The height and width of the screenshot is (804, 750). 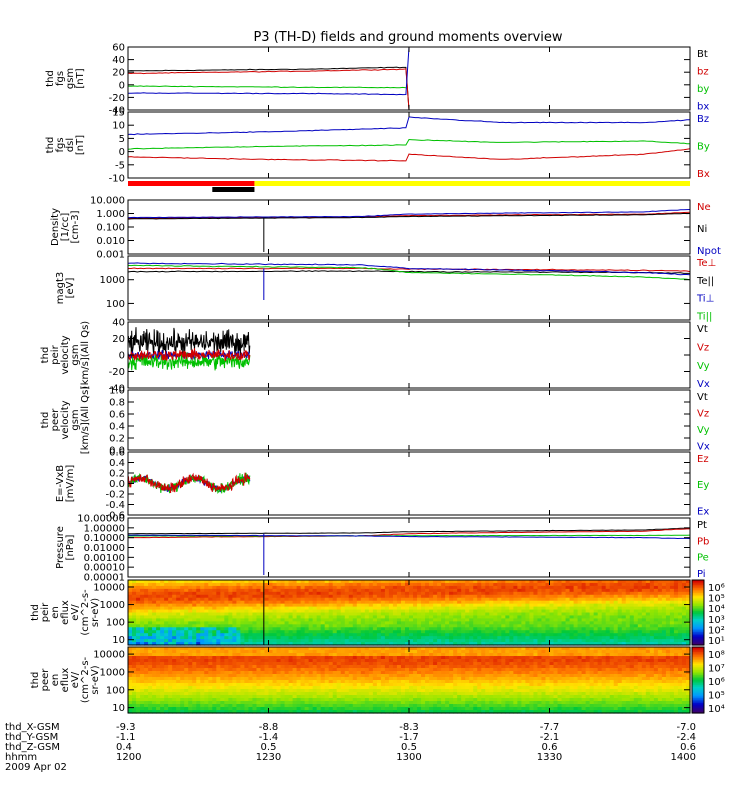 I want to click on colorbar-tick-label: 10⁵, so click(x=716, y=599).